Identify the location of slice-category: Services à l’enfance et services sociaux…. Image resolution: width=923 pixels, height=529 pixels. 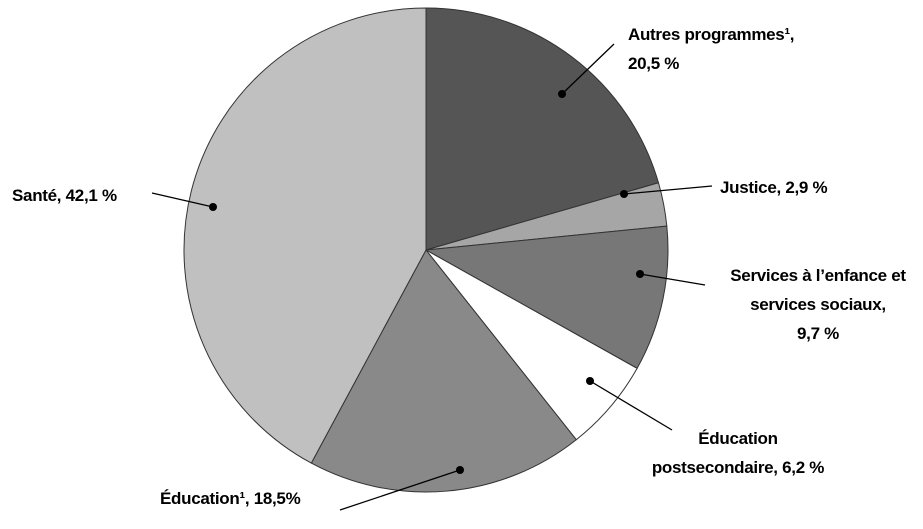
(818, 290).